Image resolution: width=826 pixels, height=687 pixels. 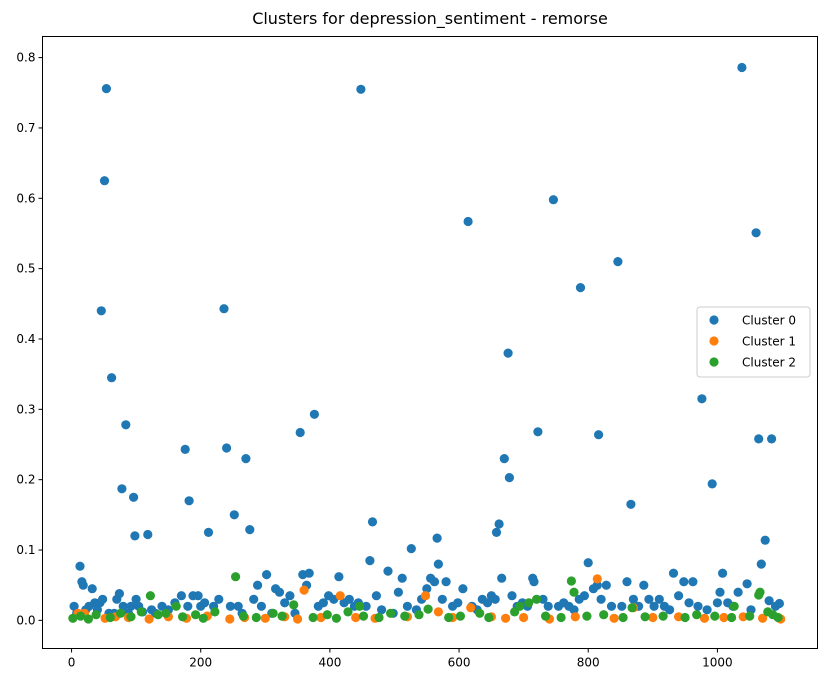 I want to click on y-tick-label: 0.2, so click(x=25, y=480).